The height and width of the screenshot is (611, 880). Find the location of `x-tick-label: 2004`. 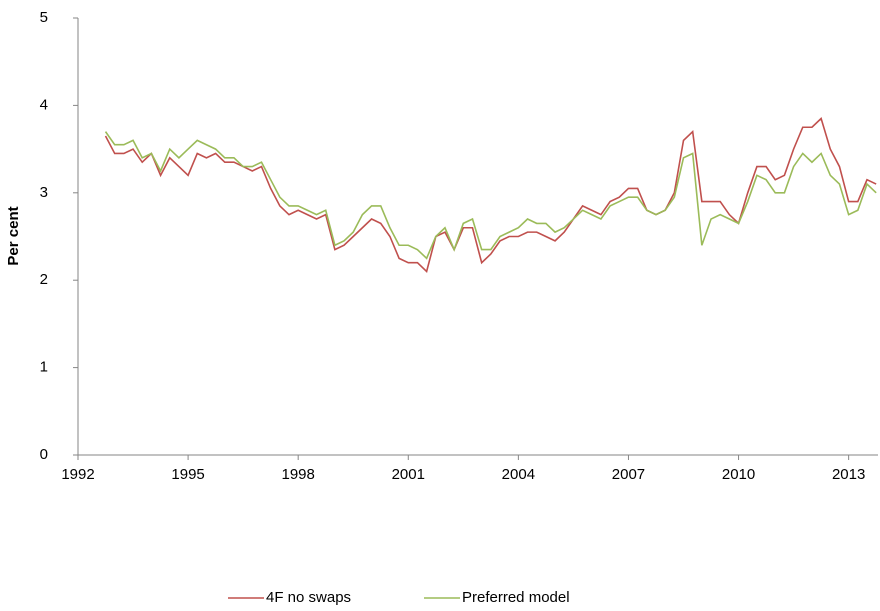

x-tick-label: 2004 is located at coordinates (518, 474).